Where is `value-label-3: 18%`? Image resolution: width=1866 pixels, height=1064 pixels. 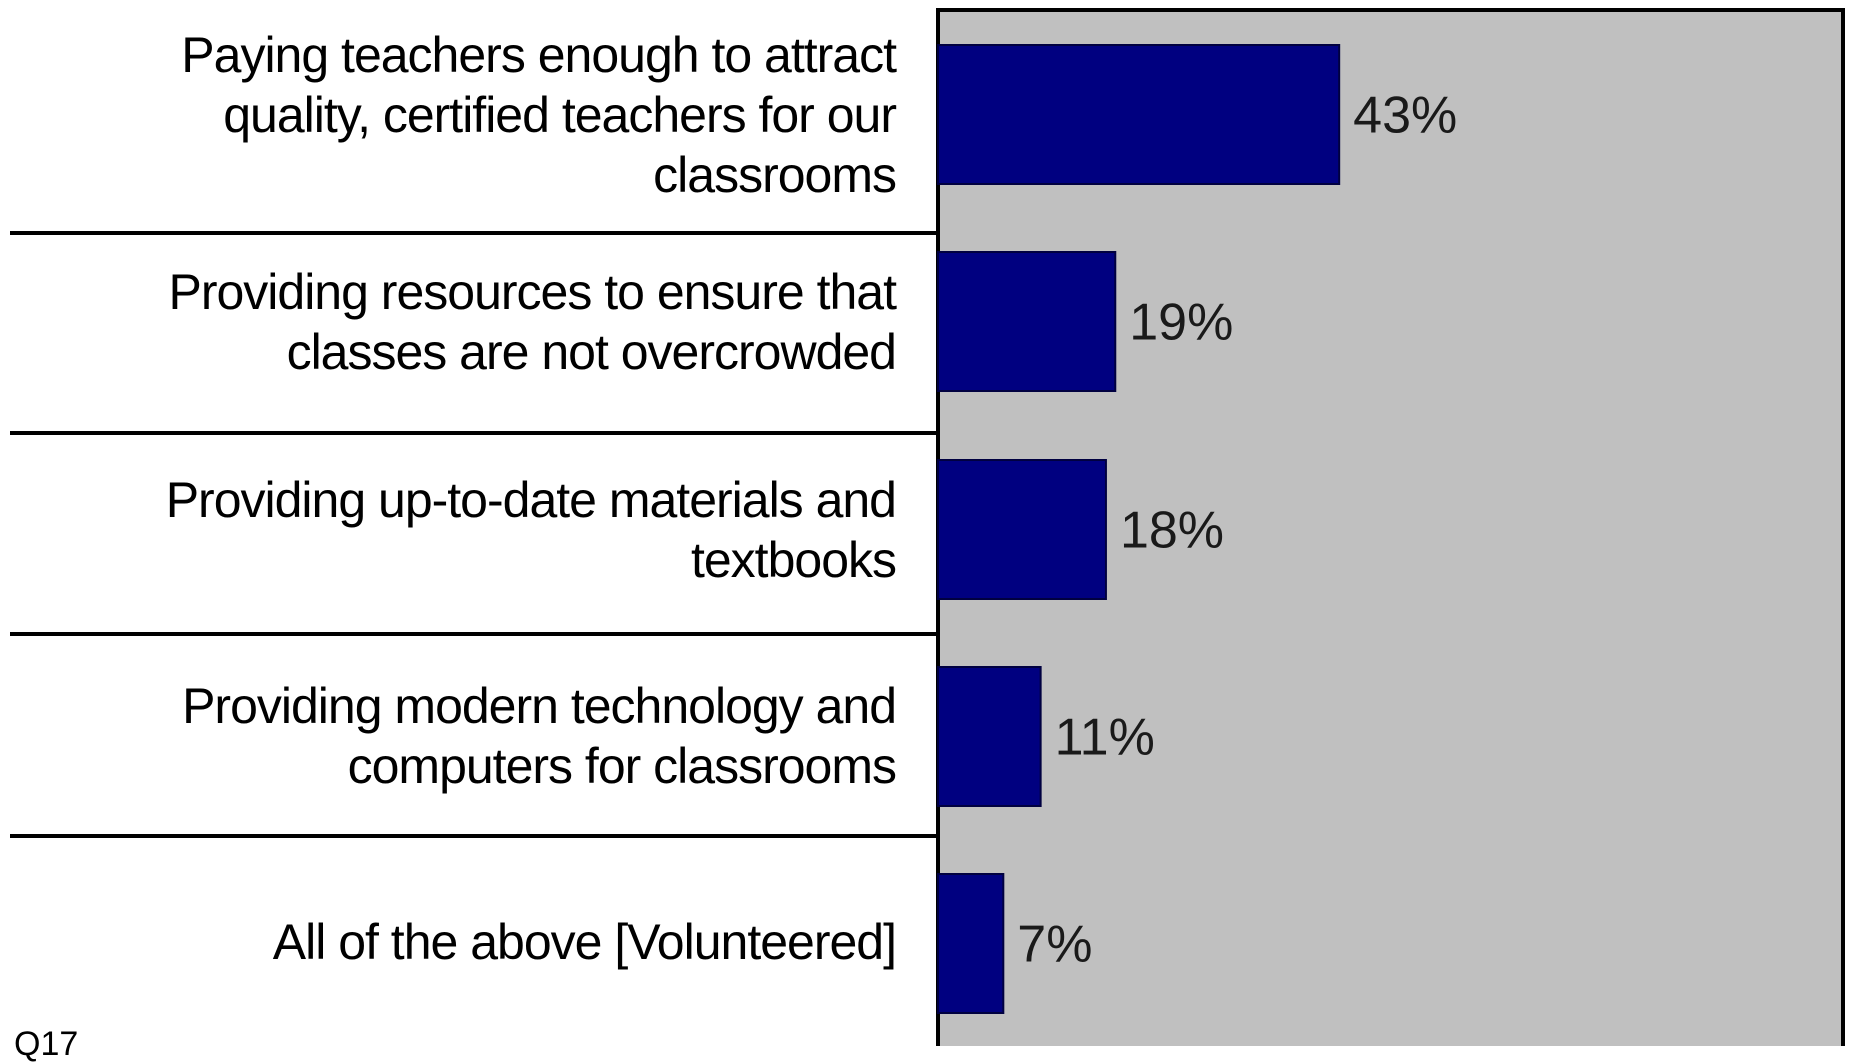 value-label-3: 18% is located at coordinates (1172, 531).